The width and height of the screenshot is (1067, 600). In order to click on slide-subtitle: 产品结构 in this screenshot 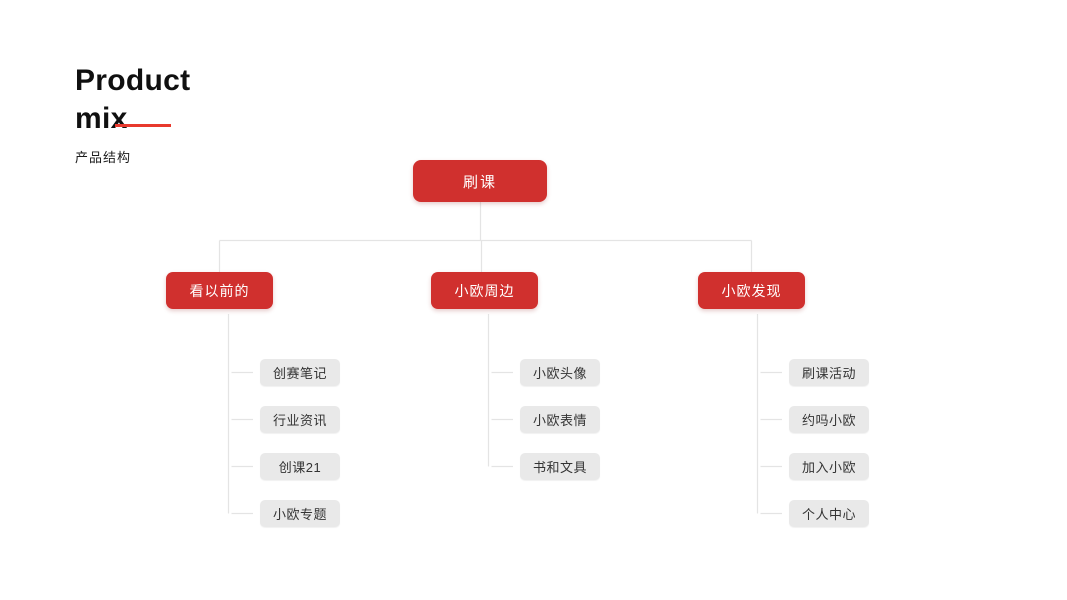, I will do `click(103, 157)`.